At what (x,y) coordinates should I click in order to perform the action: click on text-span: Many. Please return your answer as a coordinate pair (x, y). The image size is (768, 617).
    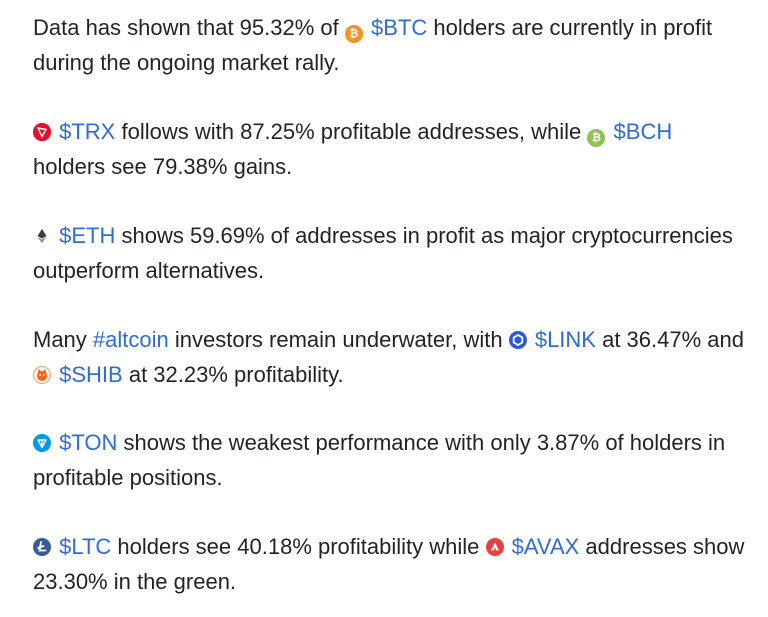
    Looking at the image, I should click on (63, 339).